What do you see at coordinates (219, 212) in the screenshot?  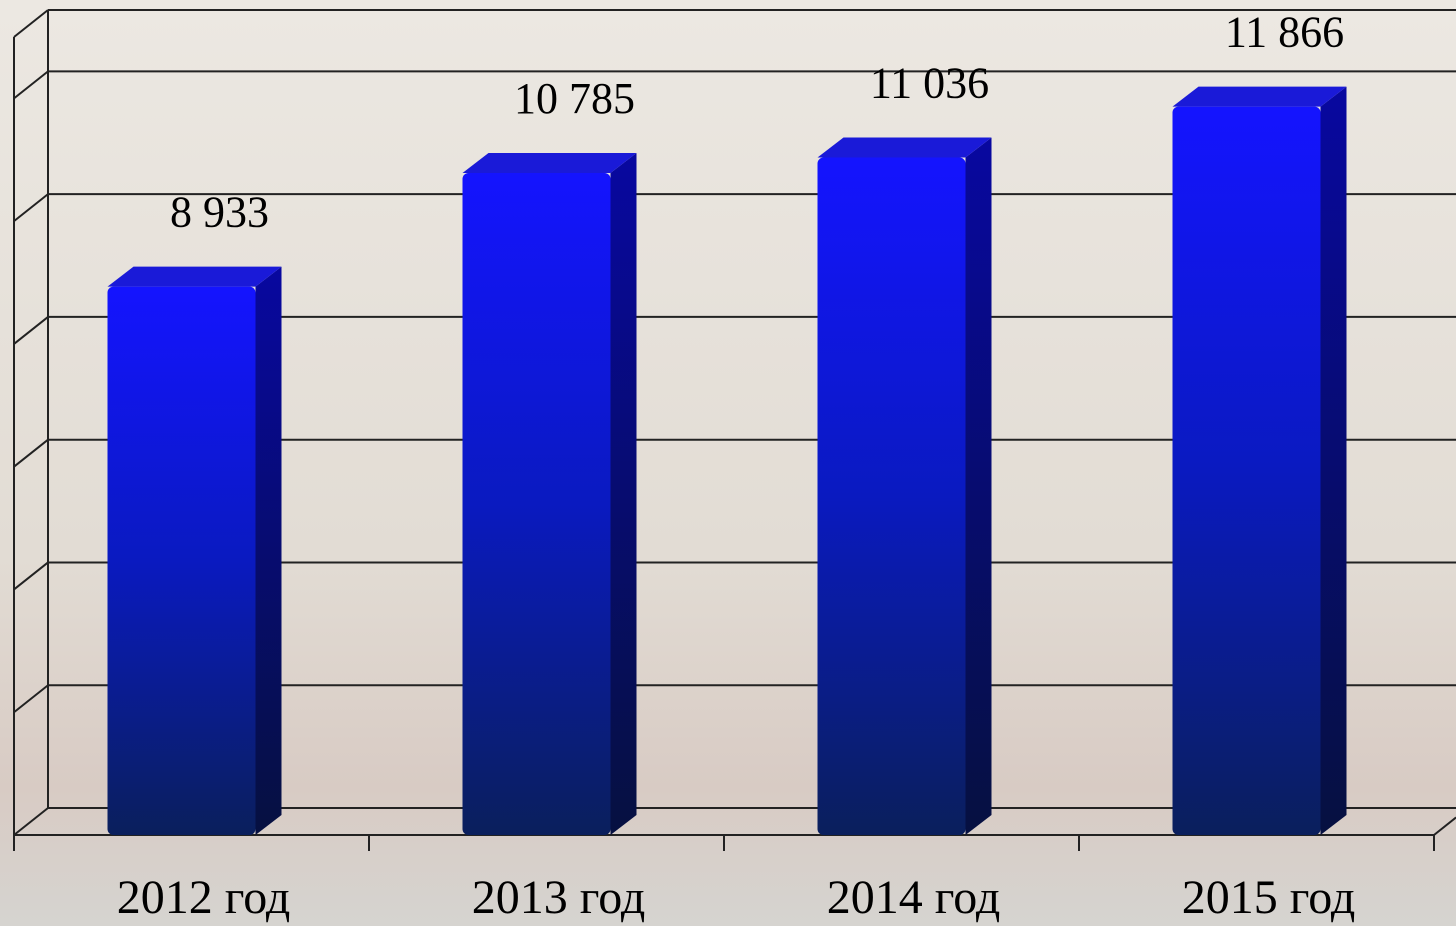 I see `value-label: 8 933` at bounding box center [219, 212].